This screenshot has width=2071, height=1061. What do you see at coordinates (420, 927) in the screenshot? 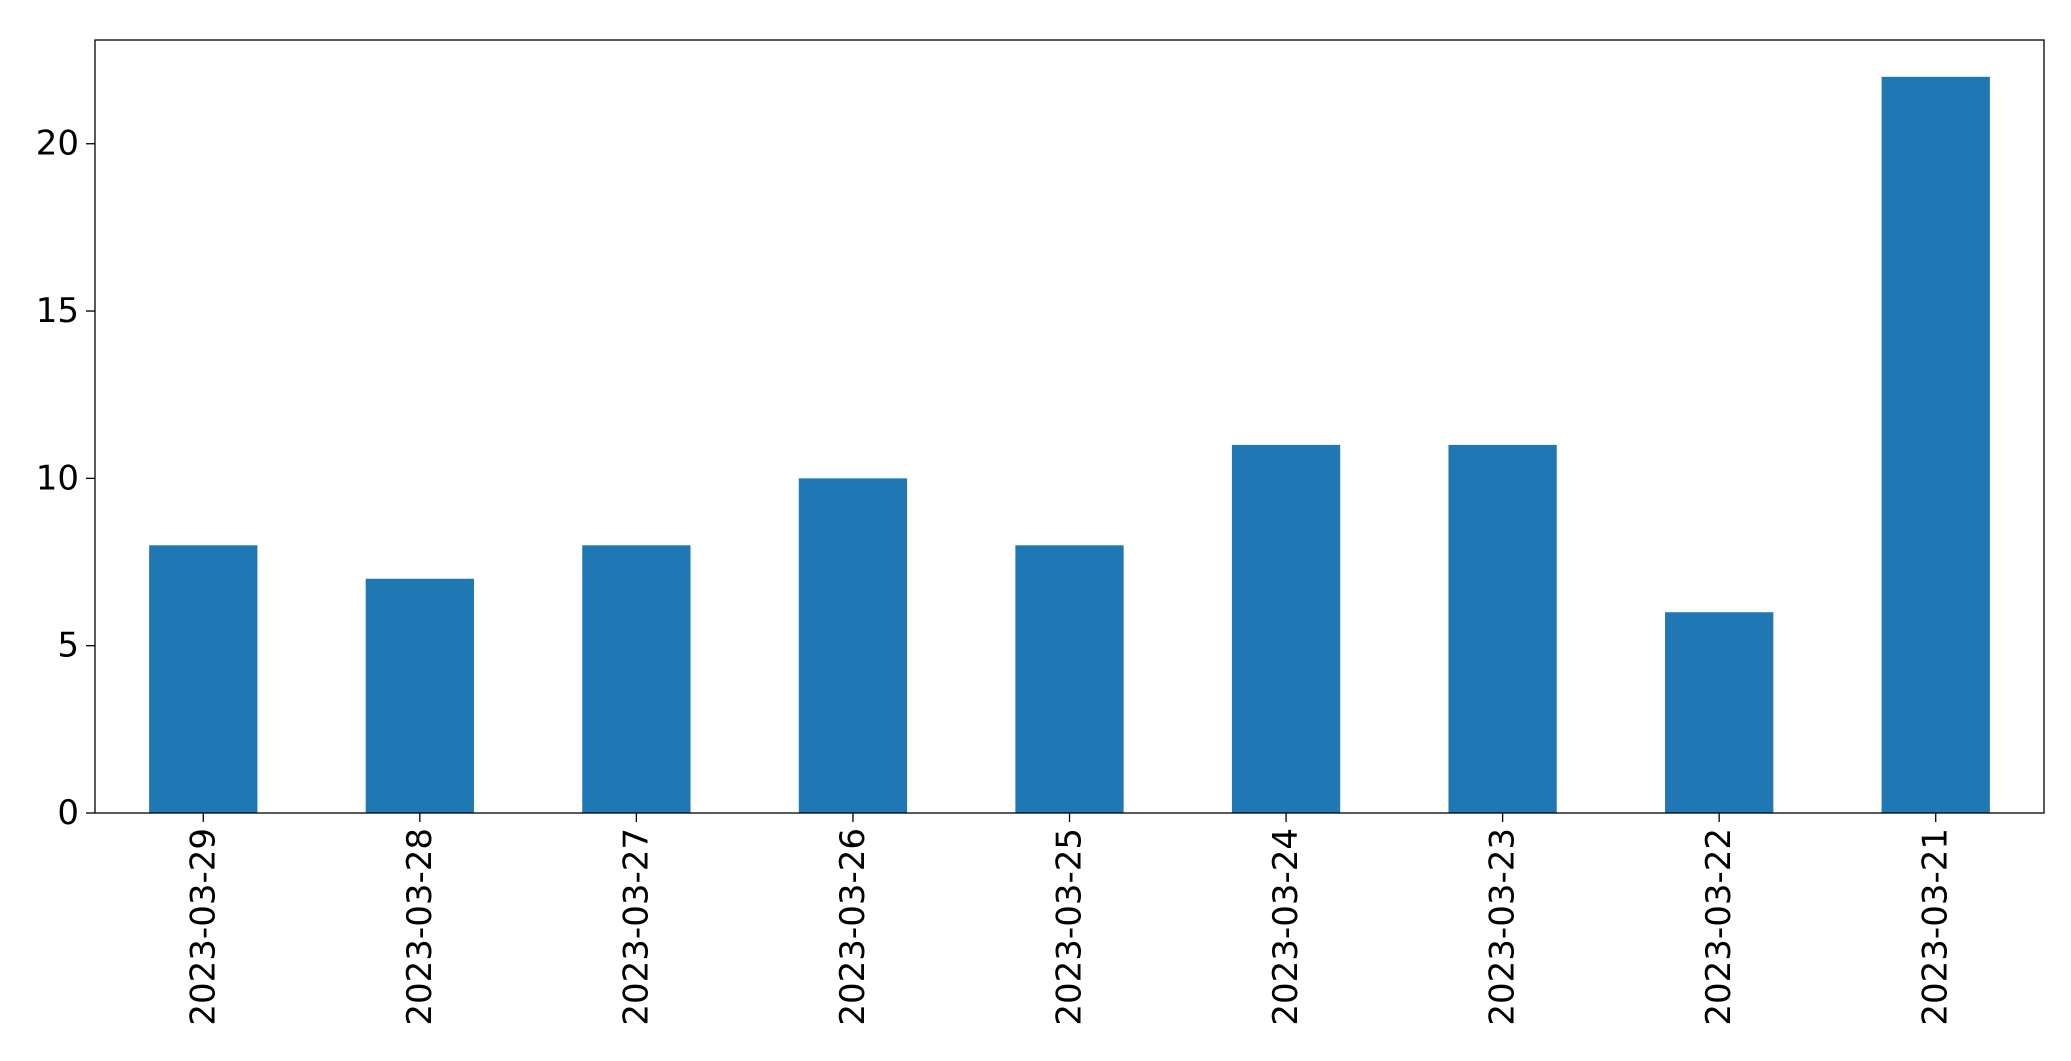
I see `x-tick-label: 2023-03-28` at bounding box center [420, 927].